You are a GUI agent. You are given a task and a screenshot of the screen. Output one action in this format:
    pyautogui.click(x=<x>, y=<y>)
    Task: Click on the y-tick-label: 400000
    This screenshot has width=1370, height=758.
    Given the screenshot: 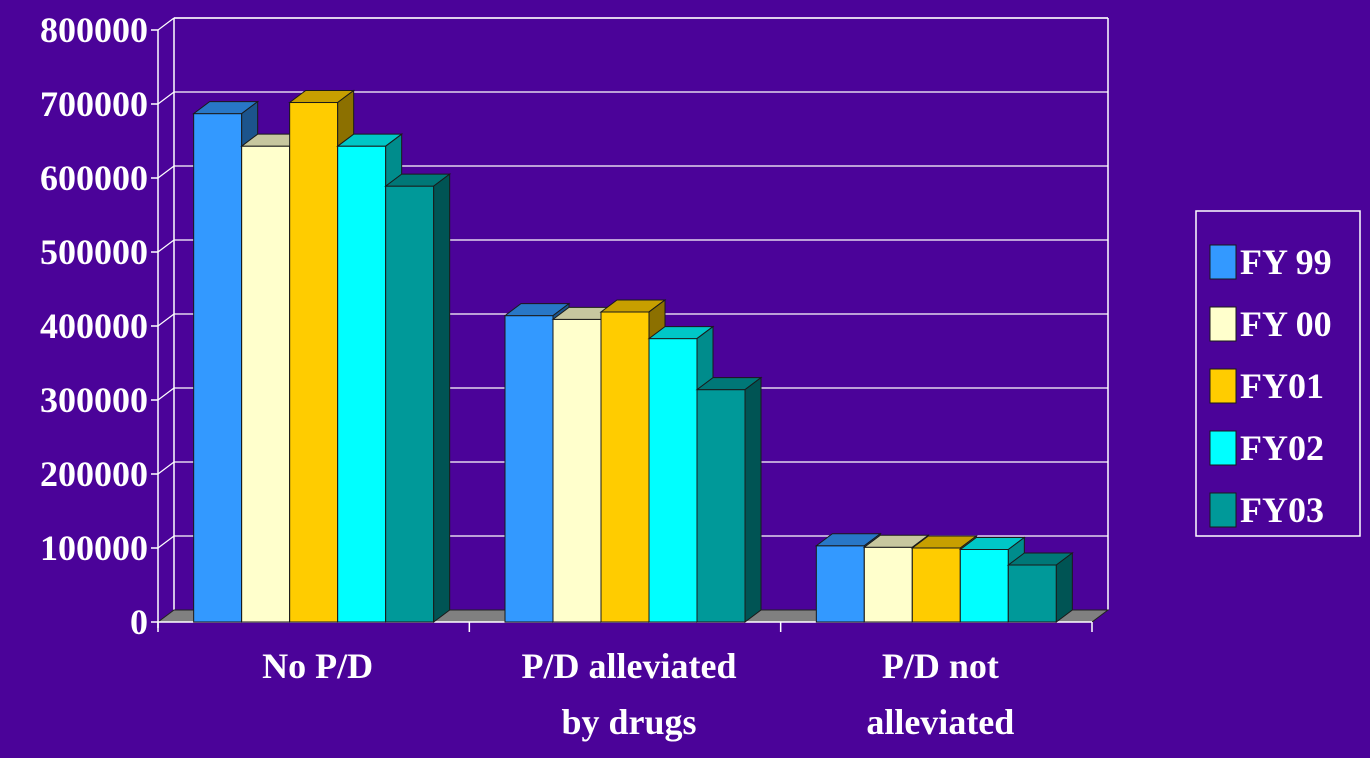 What is the action you would take?
    pyautogui.click(x=94, y=326)
    